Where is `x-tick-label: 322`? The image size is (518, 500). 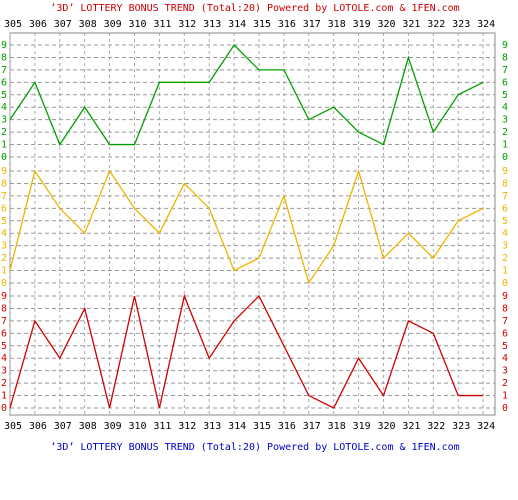 x-tick-label: 322 is located at coordinates (436, 426).